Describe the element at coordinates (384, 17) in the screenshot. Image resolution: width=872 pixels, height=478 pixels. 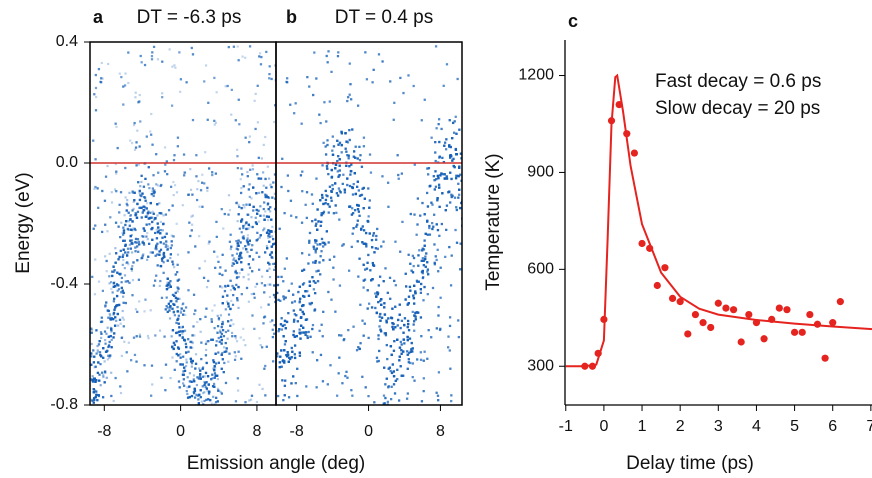
I see `panel-title: DT = 0.4 ps` at that location.